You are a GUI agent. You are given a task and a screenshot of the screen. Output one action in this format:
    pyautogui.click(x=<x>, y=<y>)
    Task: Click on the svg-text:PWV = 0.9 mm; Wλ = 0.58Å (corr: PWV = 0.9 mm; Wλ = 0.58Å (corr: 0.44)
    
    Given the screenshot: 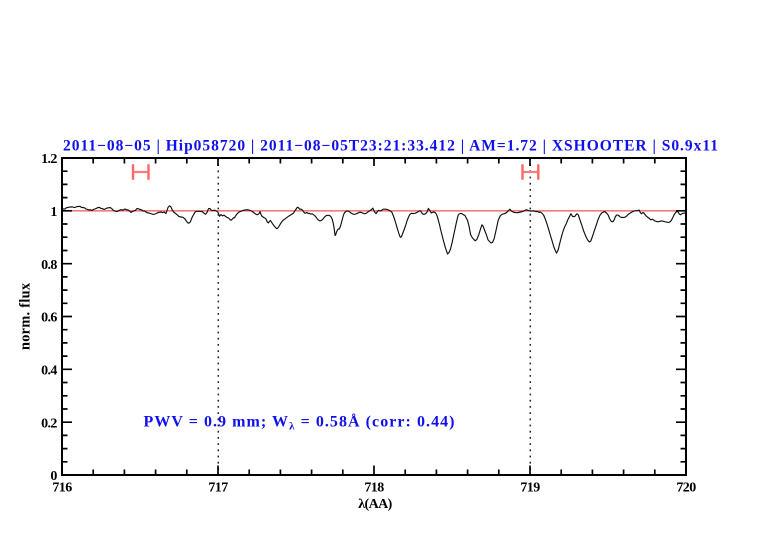 What is the action you would take?
    pyautogui.click(x=299, y=422)
    